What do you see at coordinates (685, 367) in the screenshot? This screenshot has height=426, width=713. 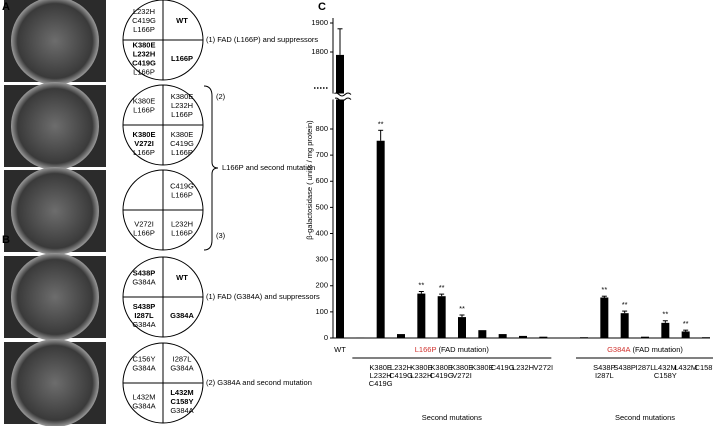 I see `x-tick-label: L432M` at bounding box center [685, 367].